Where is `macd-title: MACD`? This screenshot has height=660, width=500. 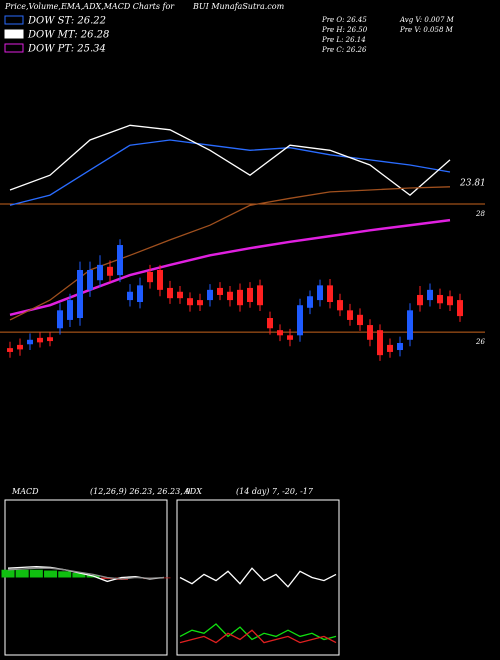
macd-title: MACD is located at coordinates (25, 491).